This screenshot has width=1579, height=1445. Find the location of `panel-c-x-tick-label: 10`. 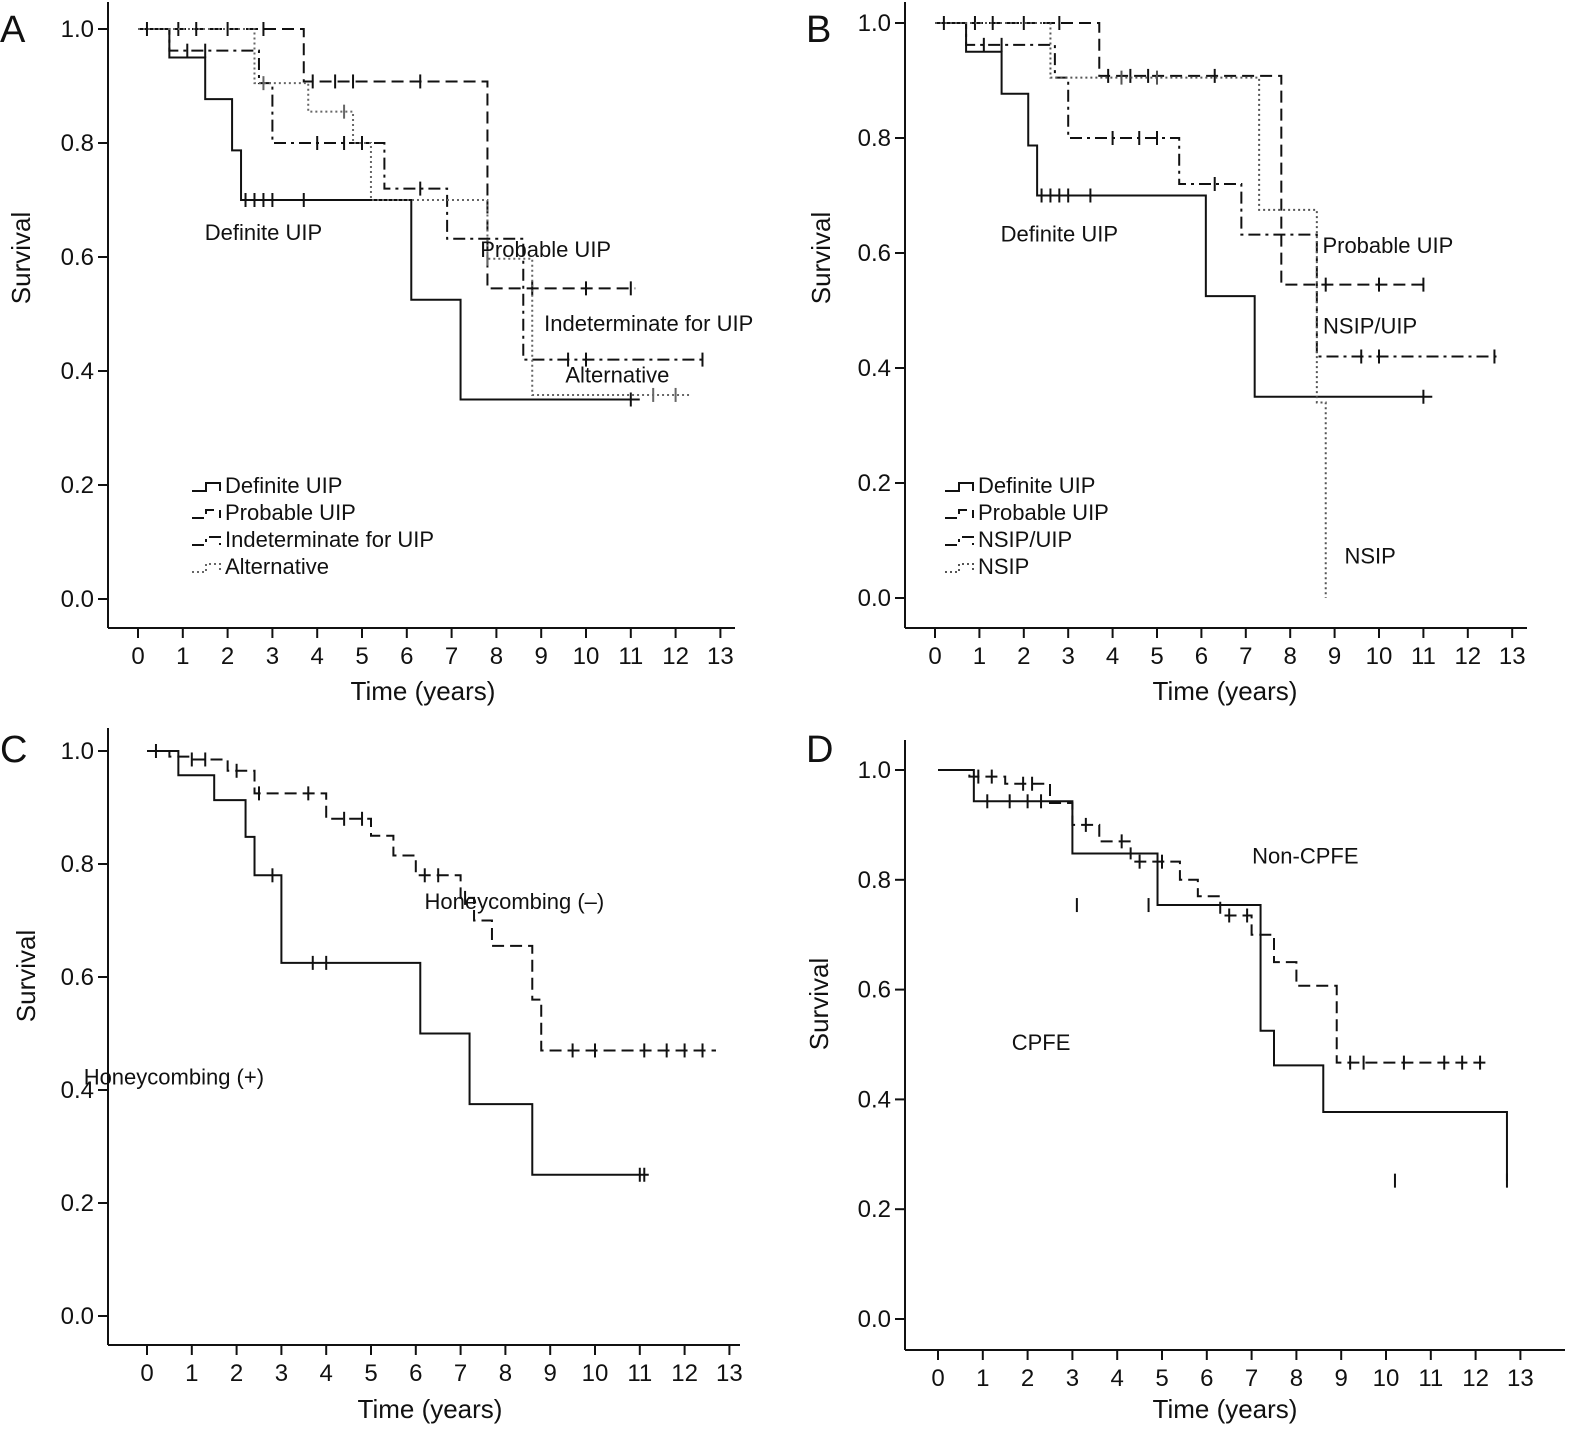

panel-c-x-tick-label: 10 is located at coordinates (595, 1373).